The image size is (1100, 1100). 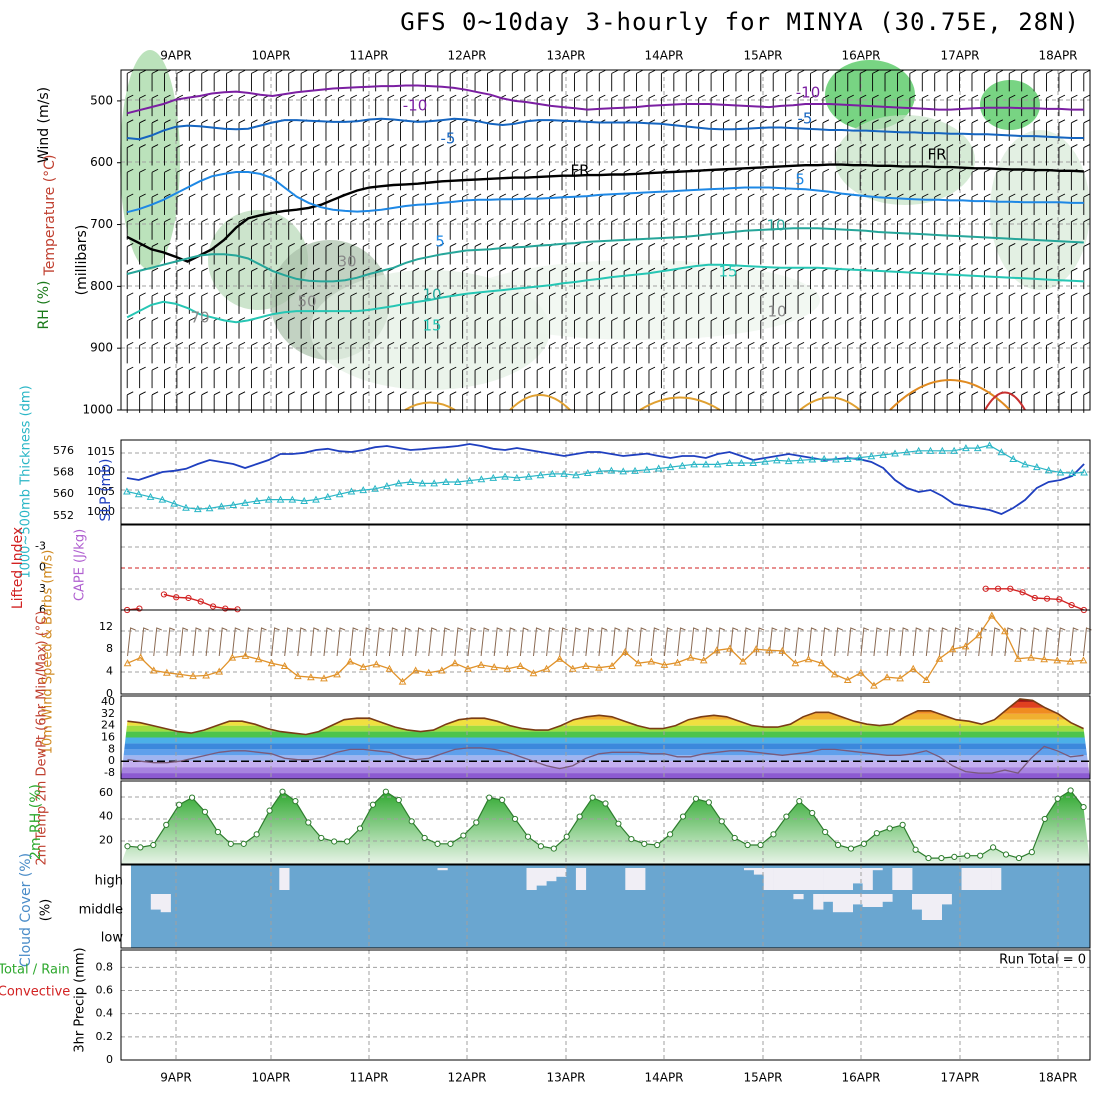 What do you see at coordinates (101, 162) in the screenshot?
I see `y-tick-label: 600` at bounding box center [101, 162].